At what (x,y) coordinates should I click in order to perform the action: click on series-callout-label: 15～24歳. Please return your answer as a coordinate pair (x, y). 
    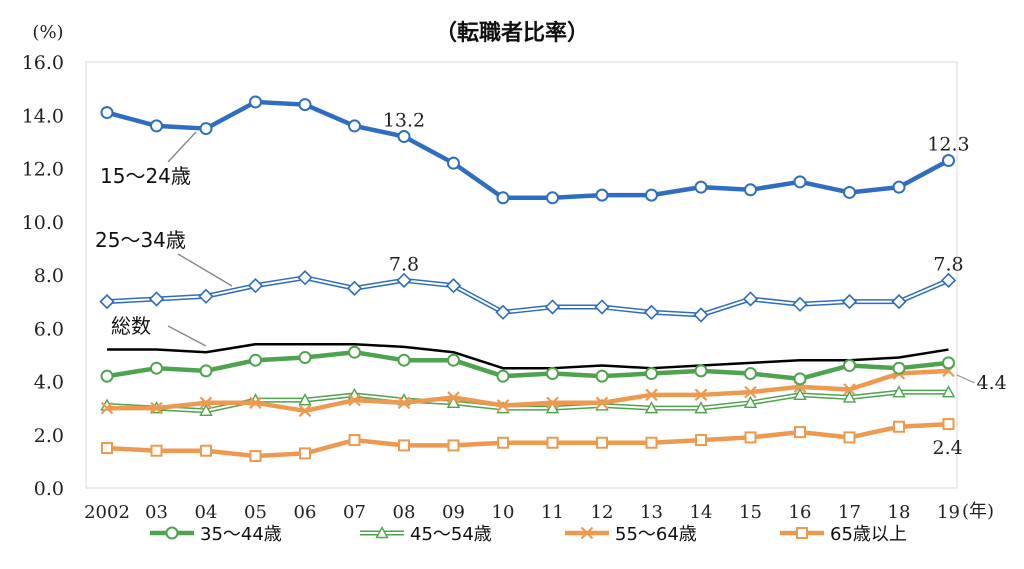
    Looking at the image, I should click on (145, 176).